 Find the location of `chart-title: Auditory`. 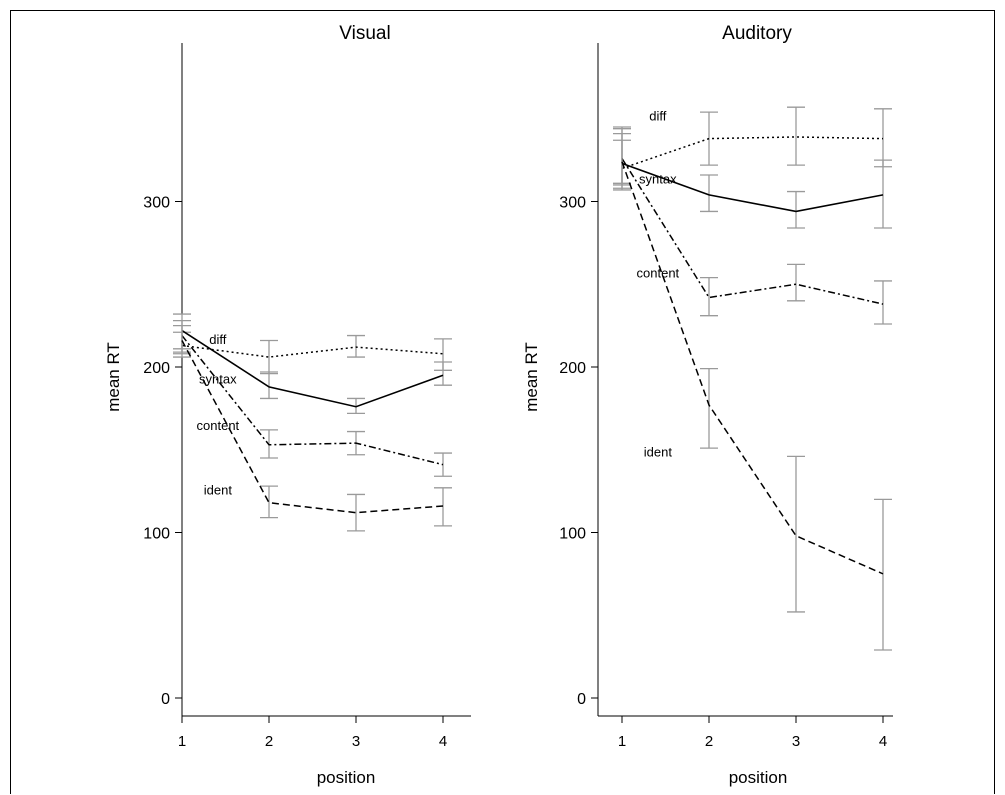

chart-title: Auditory is located at coordinates (757, 33).